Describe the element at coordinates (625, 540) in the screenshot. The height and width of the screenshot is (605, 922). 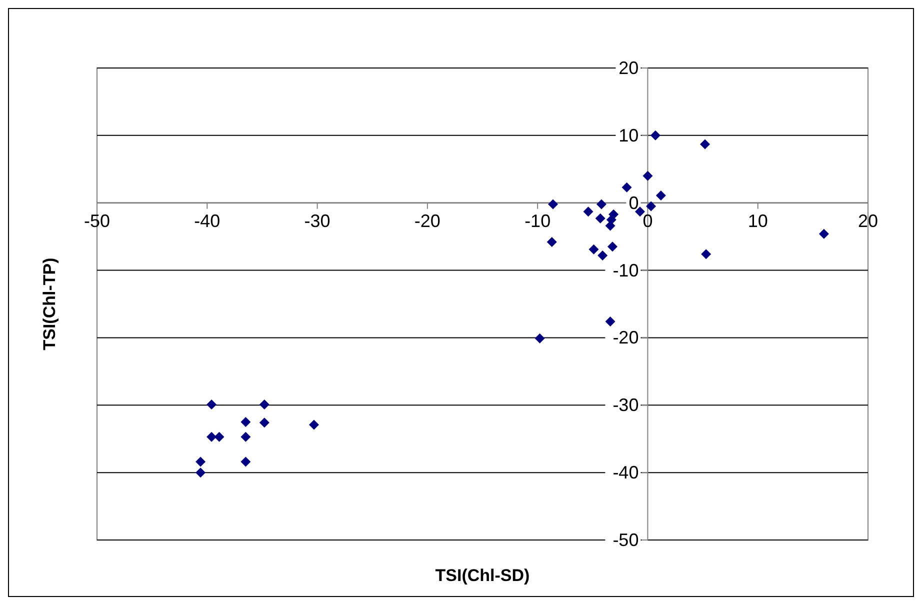
I see `y-tick-label: -50` at that location.